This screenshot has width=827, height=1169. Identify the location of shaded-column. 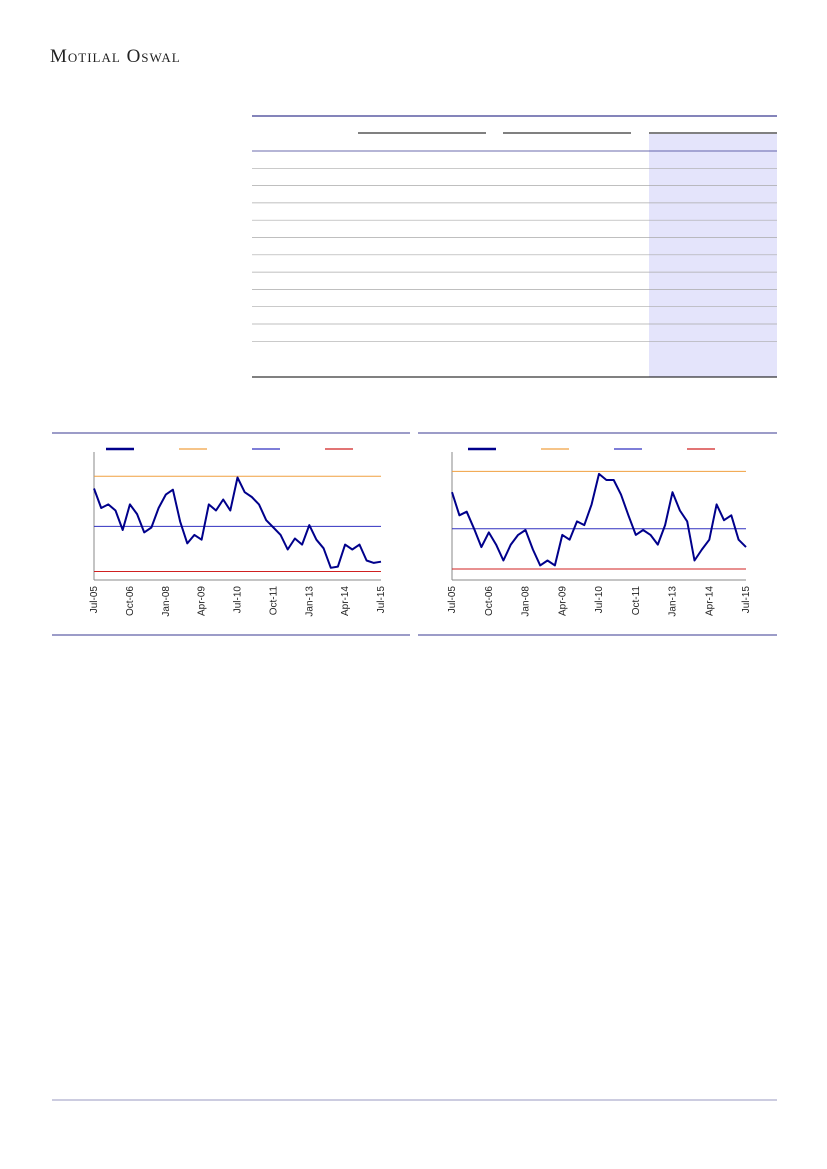
(713, 255).